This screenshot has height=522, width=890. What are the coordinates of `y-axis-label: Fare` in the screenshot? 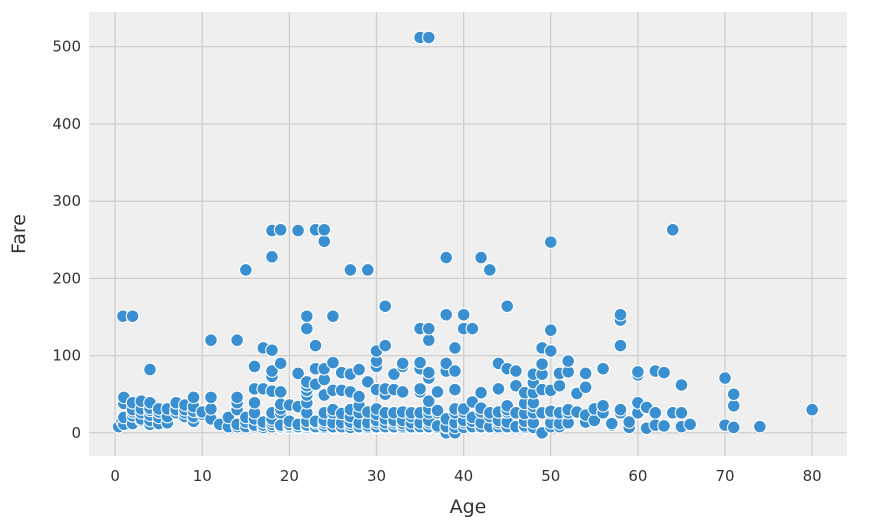 It's located at (19, 234).